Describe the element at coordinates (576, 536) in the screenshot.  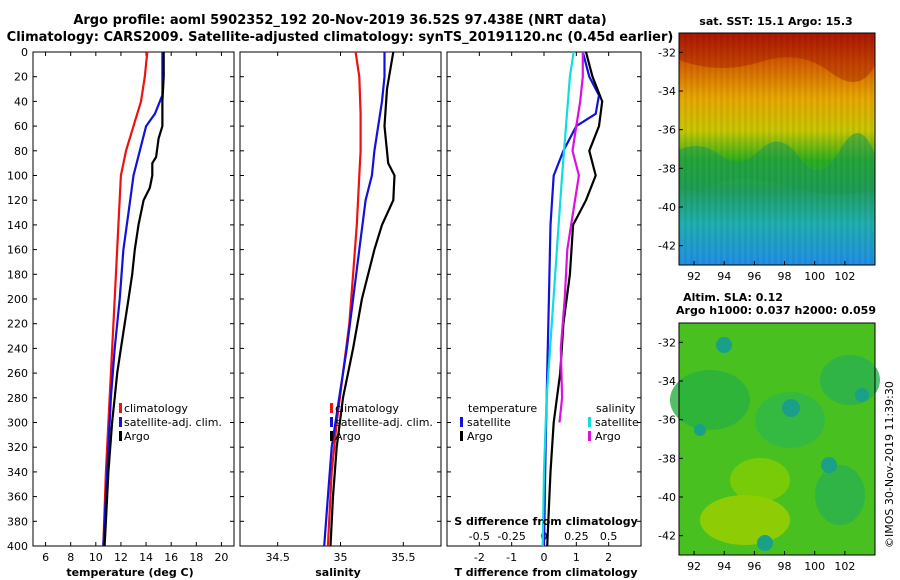
I see `x2-tick-label: 0.25` at that location.